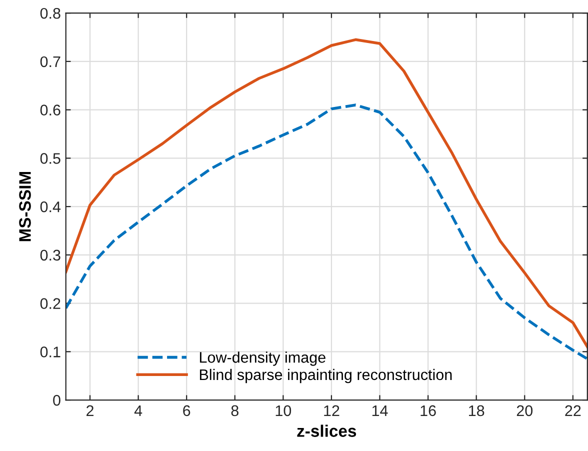  Describe the element at coordinates (50, 303) in the screenshot. I see `y-tick-label: 0.2` at that location.